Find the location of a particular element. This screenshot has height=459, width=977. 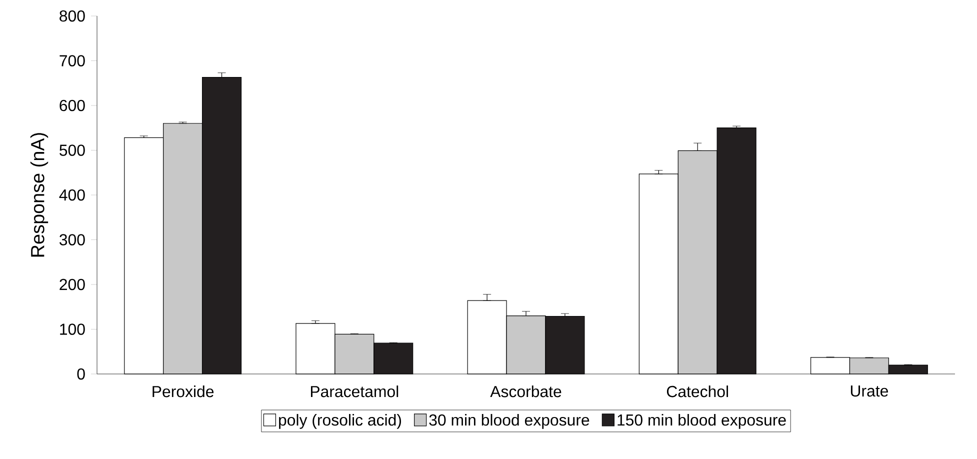

legend-label: poly (rosolic acid) is located at coordinates (340, 421).